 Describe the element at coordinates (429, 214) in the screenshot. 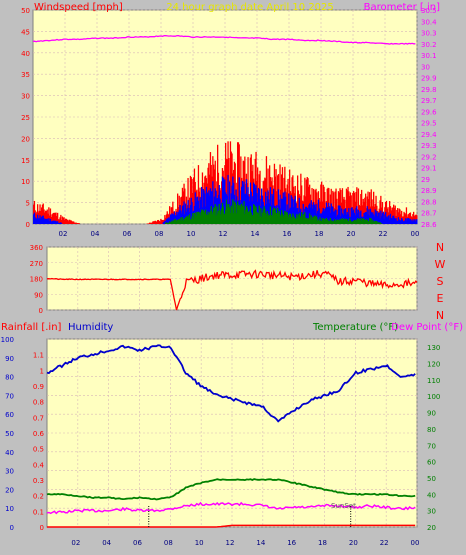

I see `barometer-y-tick-label: 28.7` at that location.